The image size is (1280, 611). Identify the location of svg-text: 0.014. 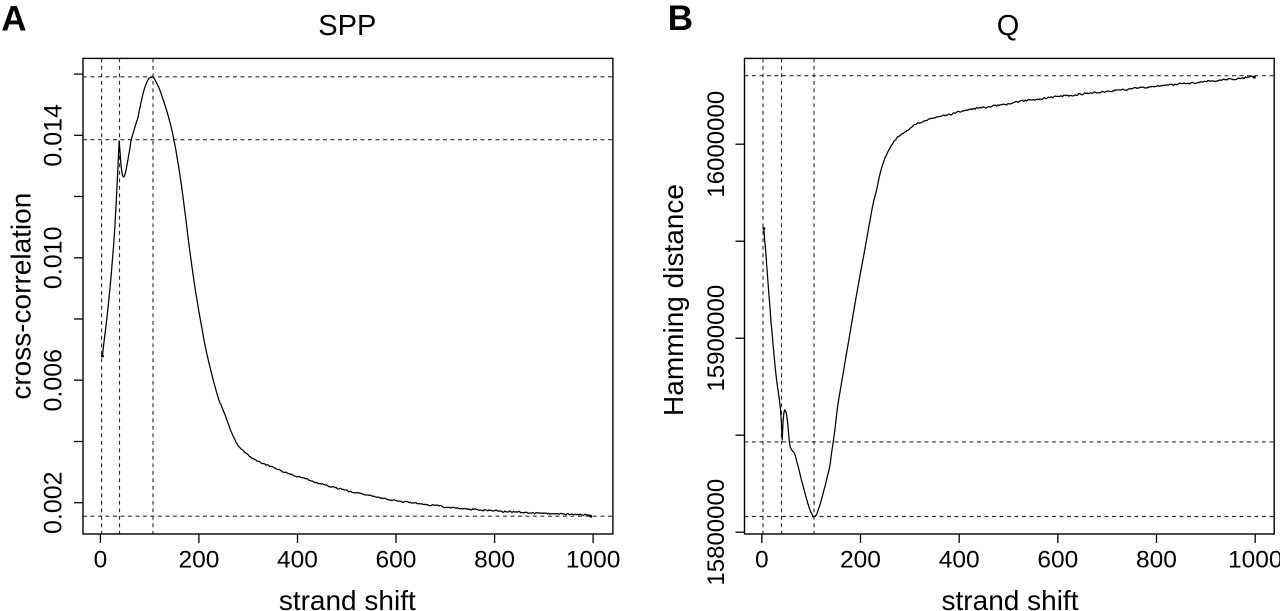
(54, 135).